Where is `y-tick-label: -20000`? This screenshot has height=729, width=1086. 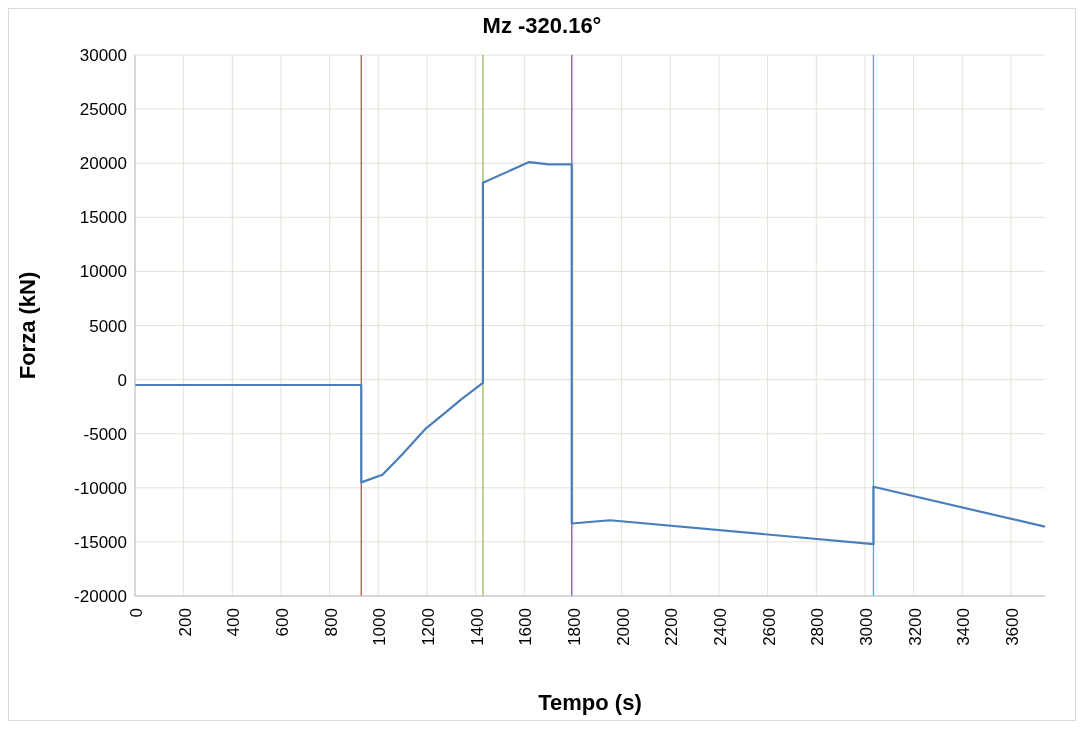 y-tick-label: -20000 is located at coordinates (100, 597).